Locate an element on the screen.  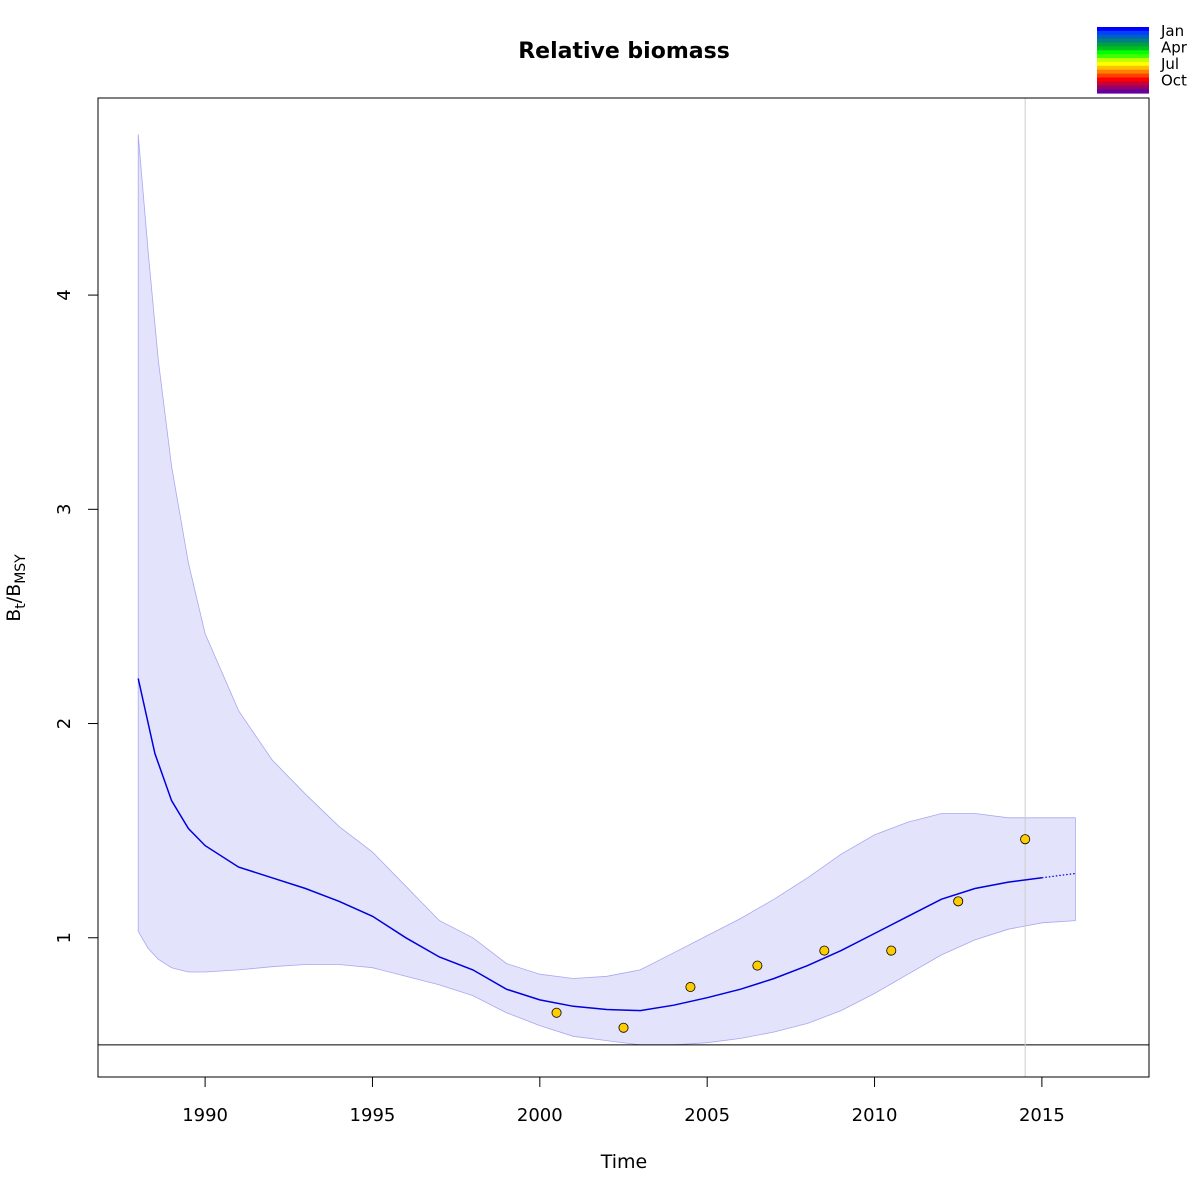
x-tick-label: 1990 is located at coordinates (205, 1115).